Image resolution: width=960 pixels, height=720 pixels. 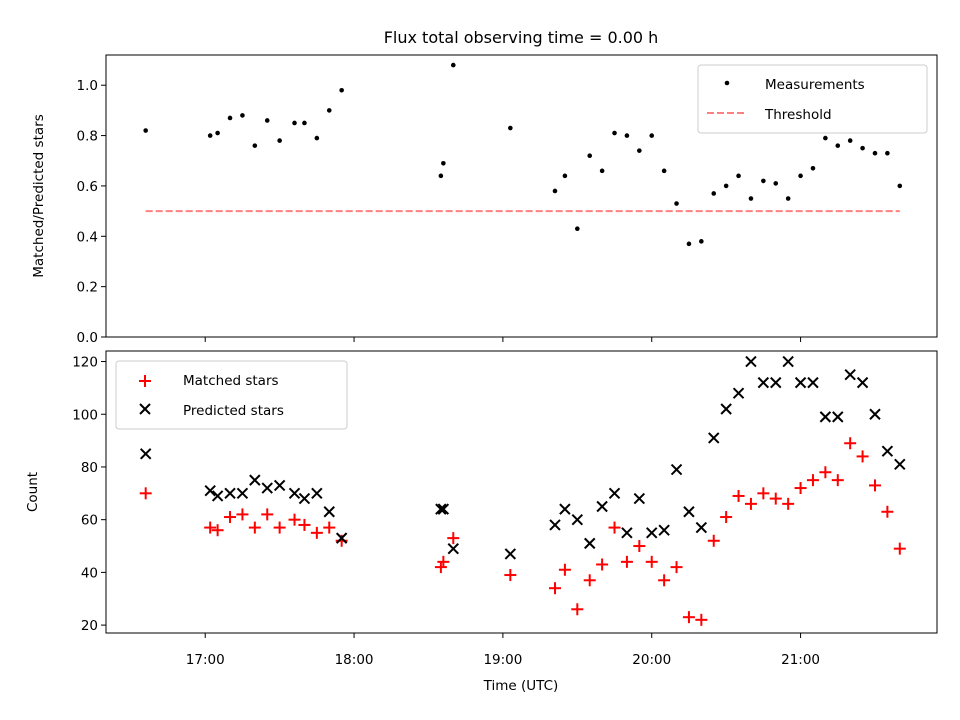 I want to click on y-tick-label: 20, so click(x=89, y=626).